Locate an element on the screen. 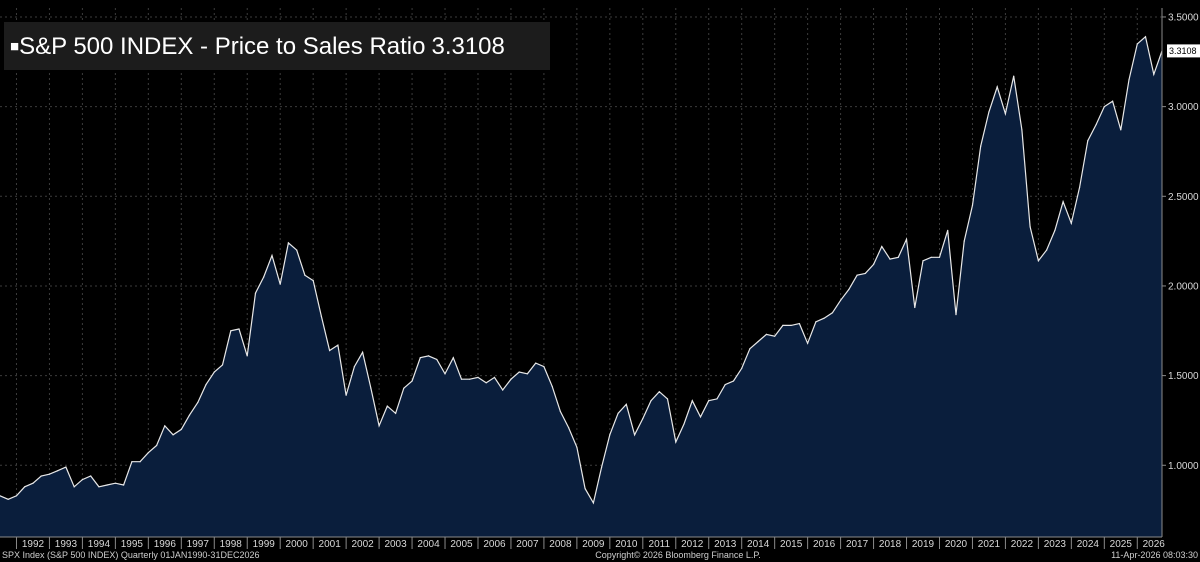 This screenshot has width=1200, height=562. footer-copyright: Copyright© 2026 Bloomberg Finance L.P. is located at coordinates (678, 555).